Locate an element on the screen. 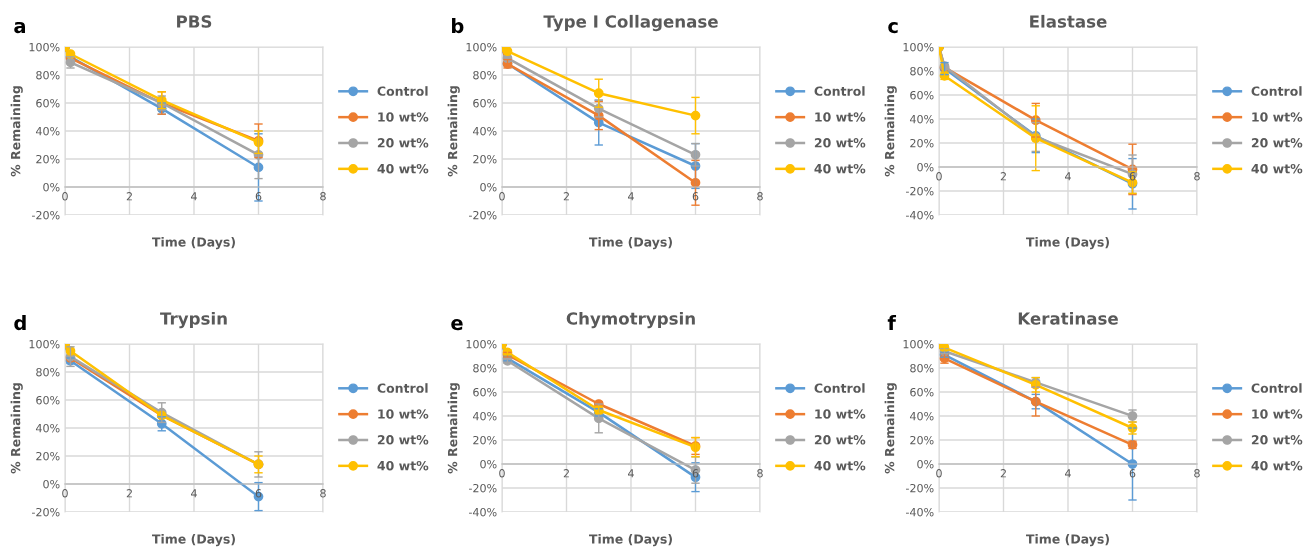 This screenshot has height=556, width=1312. text: b is located at coordinates (458, 26).